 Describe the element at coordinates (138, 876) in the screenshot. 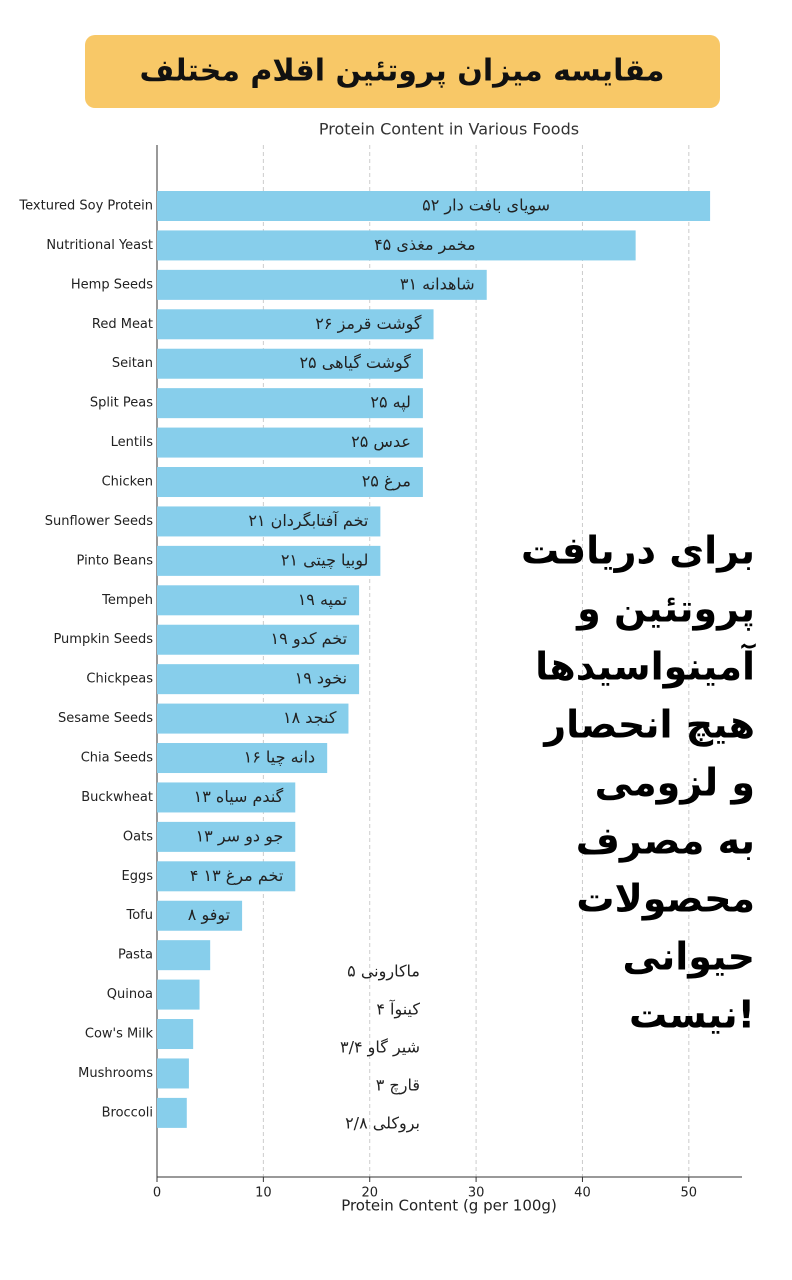

I see `y-tick-label: Eggs` at that location.